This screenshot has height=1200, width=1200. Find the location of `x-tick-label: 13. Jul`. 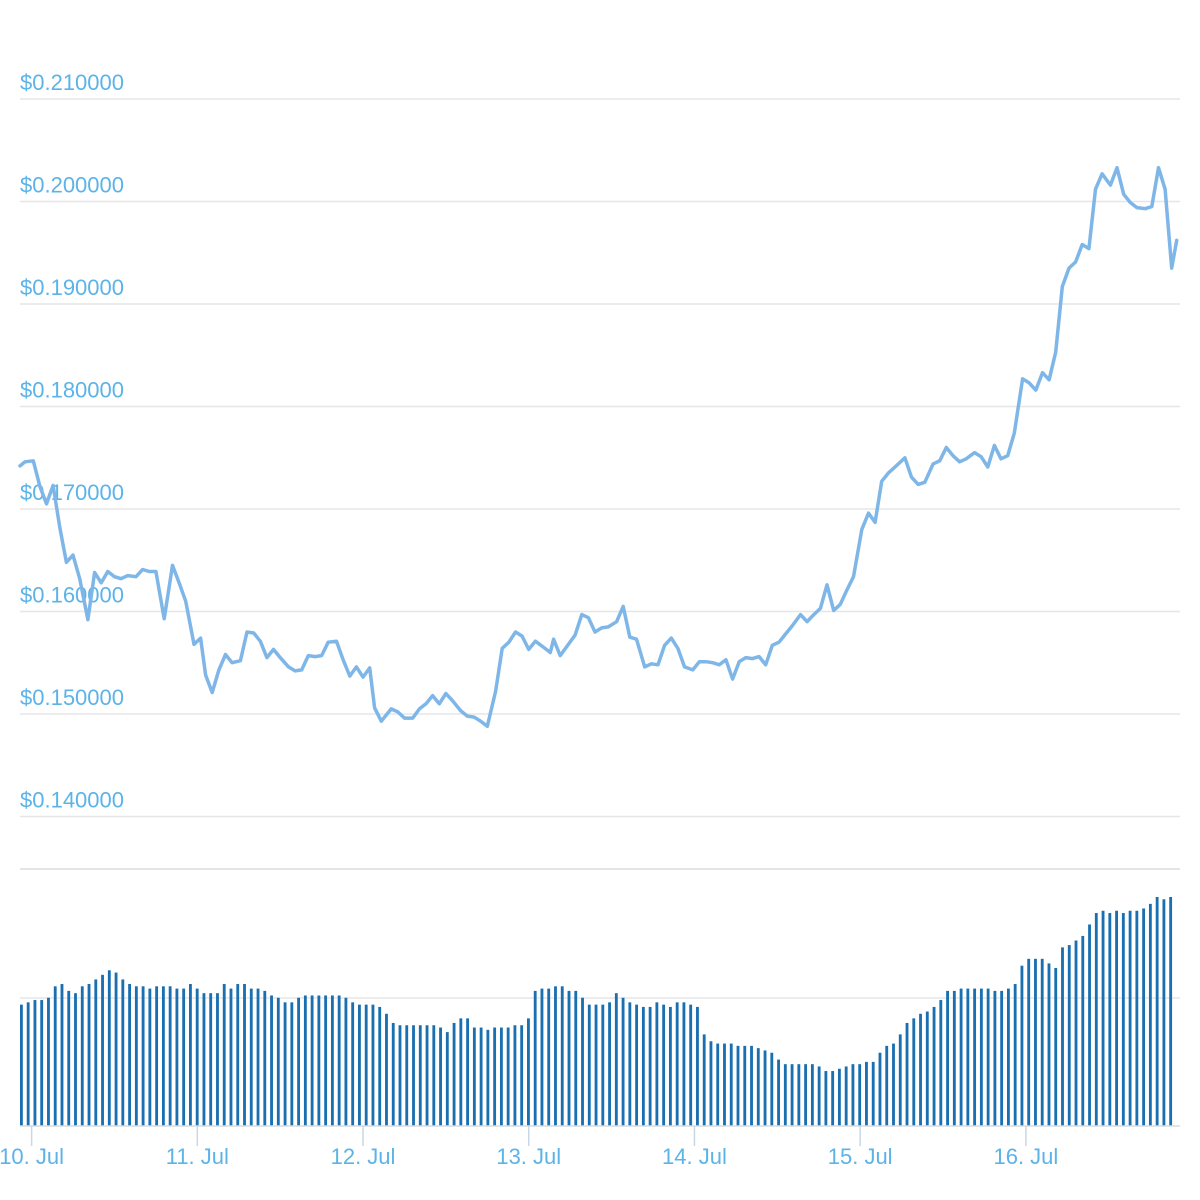

x-tick-label: 13. Jul is located at coordinates (528, 1156).